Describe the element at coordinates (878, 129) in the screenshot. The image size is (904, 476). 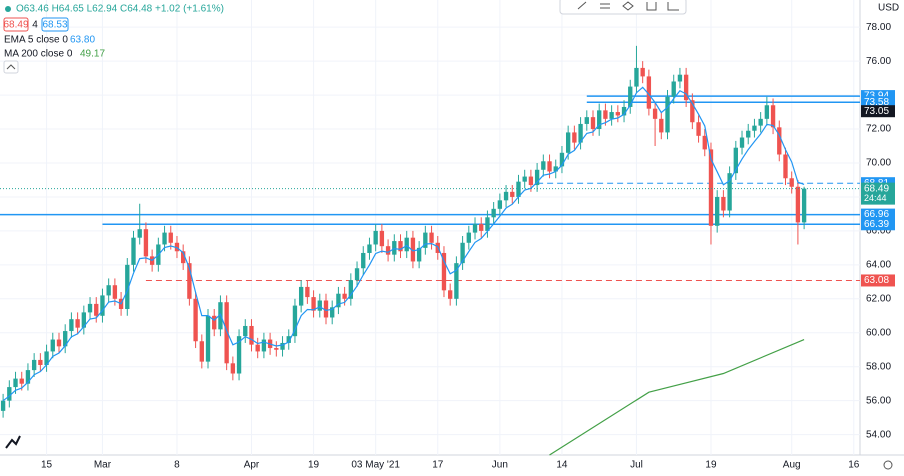
I see `y-tick-label: 72.00` at that location.